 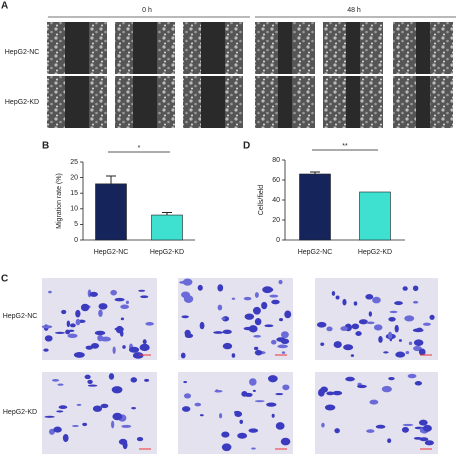 I want to click on panel-label: B, so click(x=45, y=146).